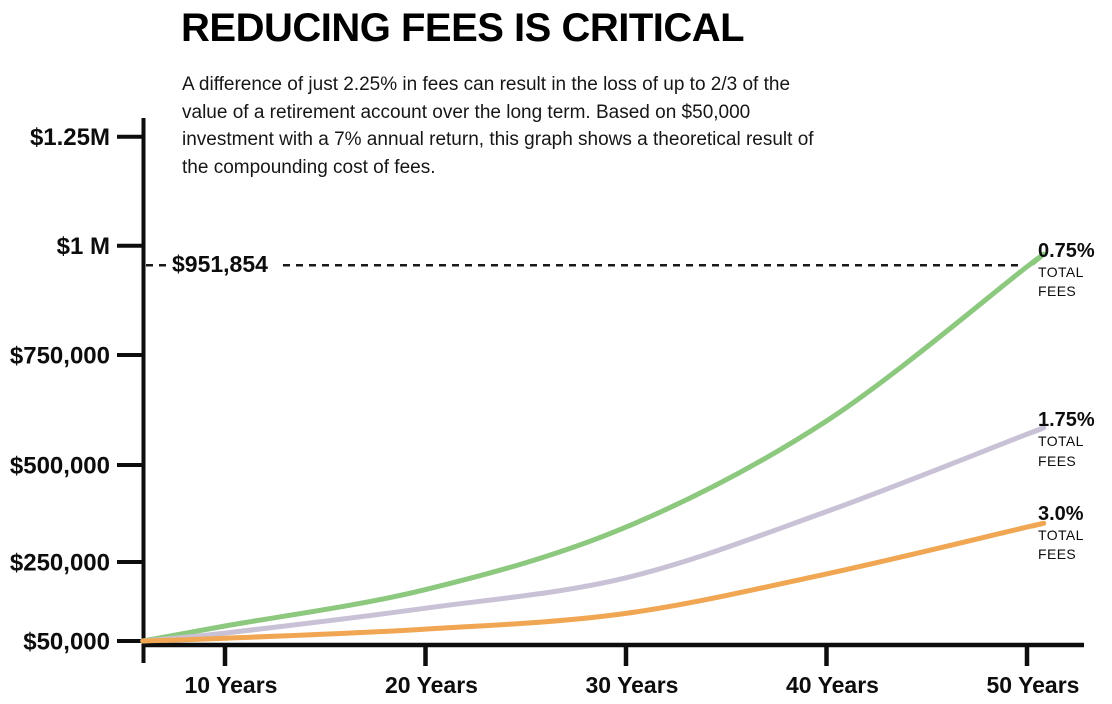 This screenshot has width=1112, height=704. Describe the element at coordinates (70, 137) in the screenshot. I see `y-tick-label: $1.25M` at that location.